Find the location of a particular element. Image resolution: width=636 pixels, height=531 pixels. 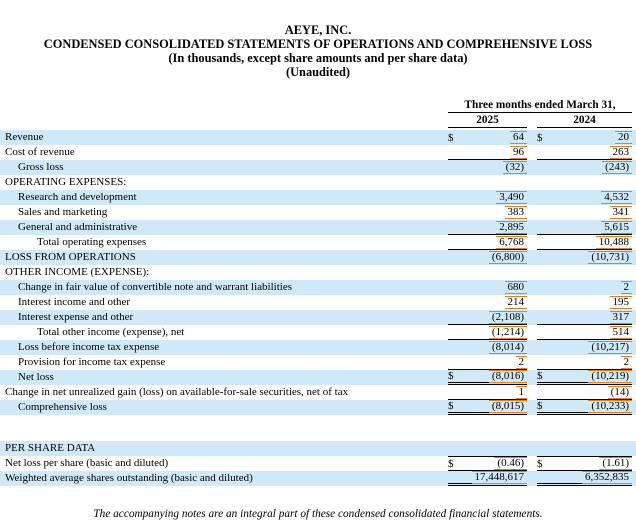

value-cell-2024: 263 is located at coordinates (584, 152).